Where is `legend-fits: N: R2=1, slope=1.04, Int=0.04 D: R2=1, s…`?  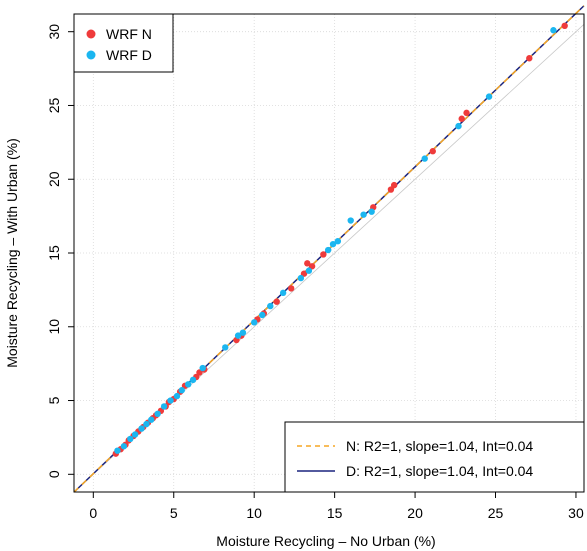 legend-fits: N: R2=1, slope=1.04, Int=0.04 D: R2=1, s… is located at coordinates (434, 457).